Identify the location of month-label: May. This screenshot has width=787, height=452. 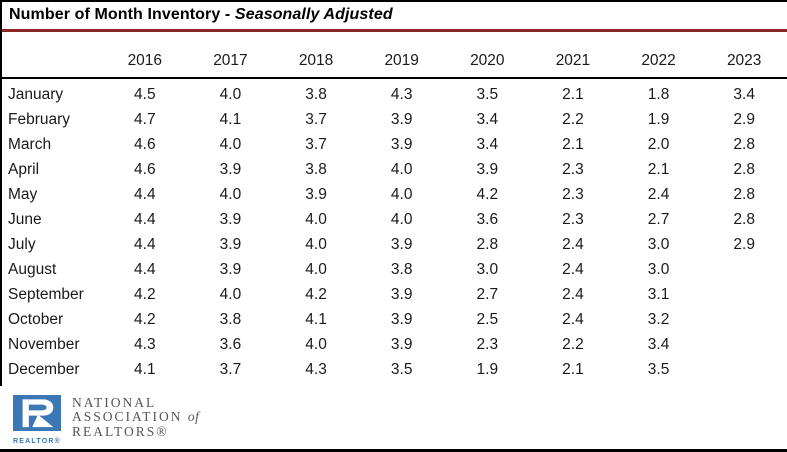
(23, 194).